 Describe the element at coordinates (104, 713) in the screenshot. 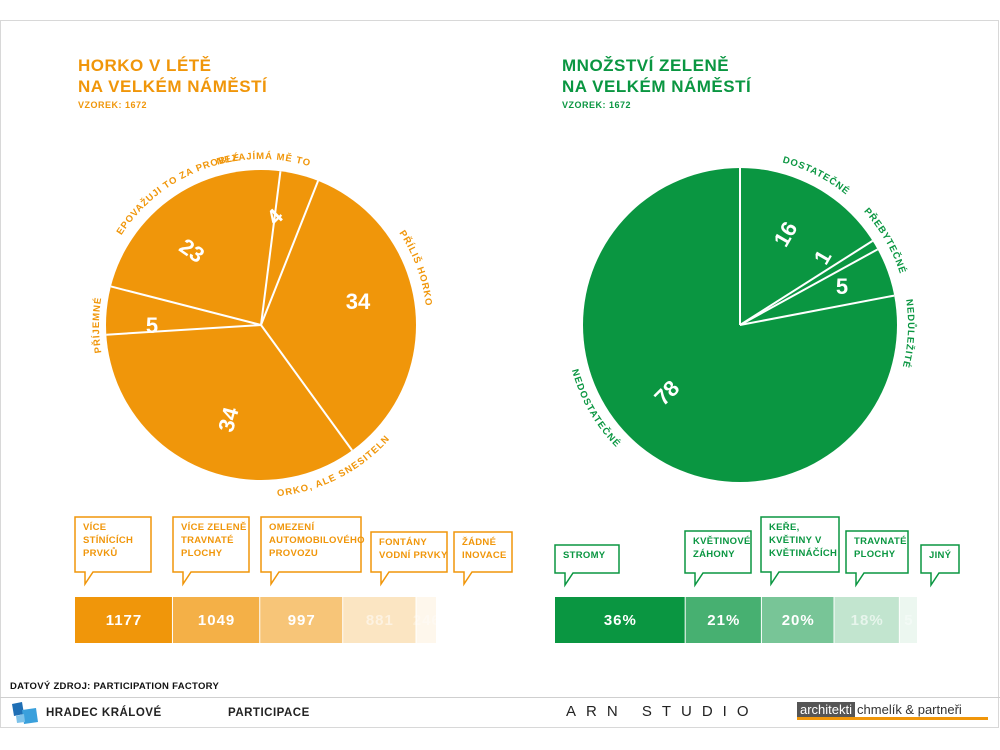

I see `city-name: HRADEC KRÁLOVÉ` at that location.